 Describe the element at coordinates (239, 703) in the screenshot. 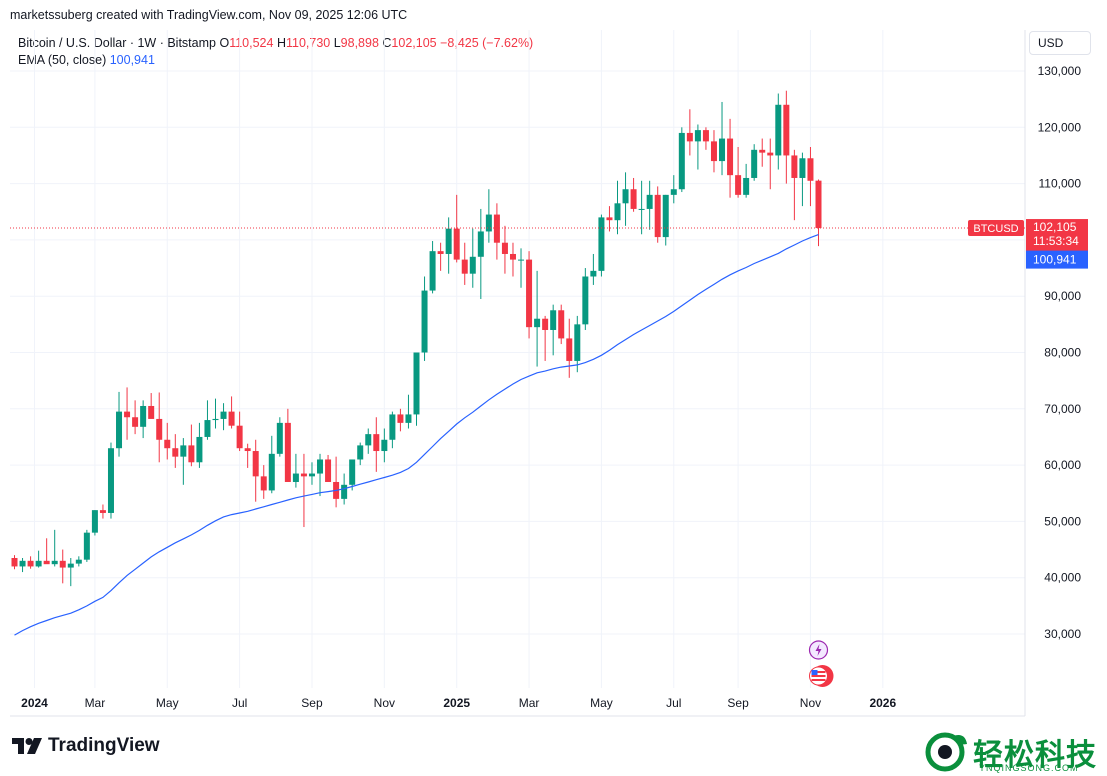

I see `x-tick-label: Jul` at that location.